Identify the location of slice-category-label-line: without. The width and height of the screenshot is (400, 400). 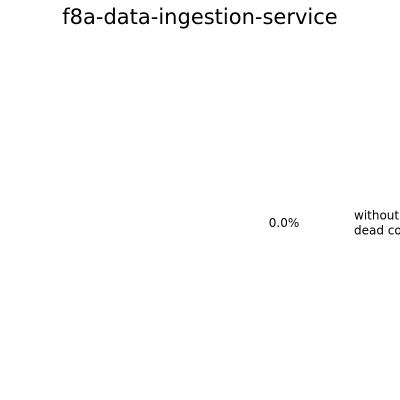
(376, 216).